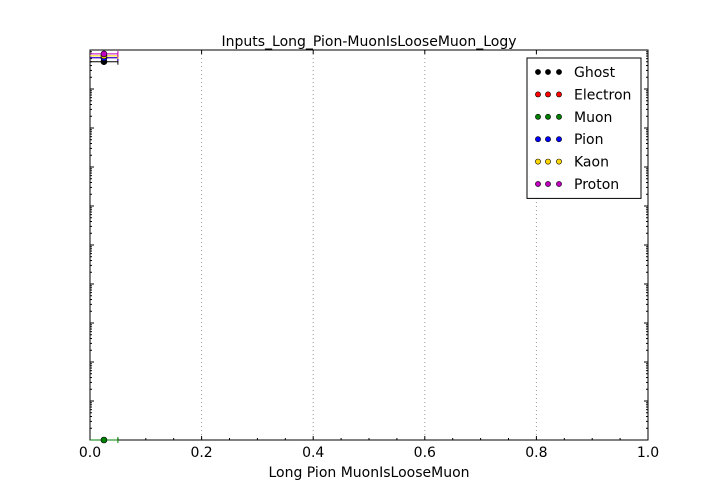  Describe the element at coordinates (596, 185) in the screenshot. I see `legend-label: Proton` at that location.